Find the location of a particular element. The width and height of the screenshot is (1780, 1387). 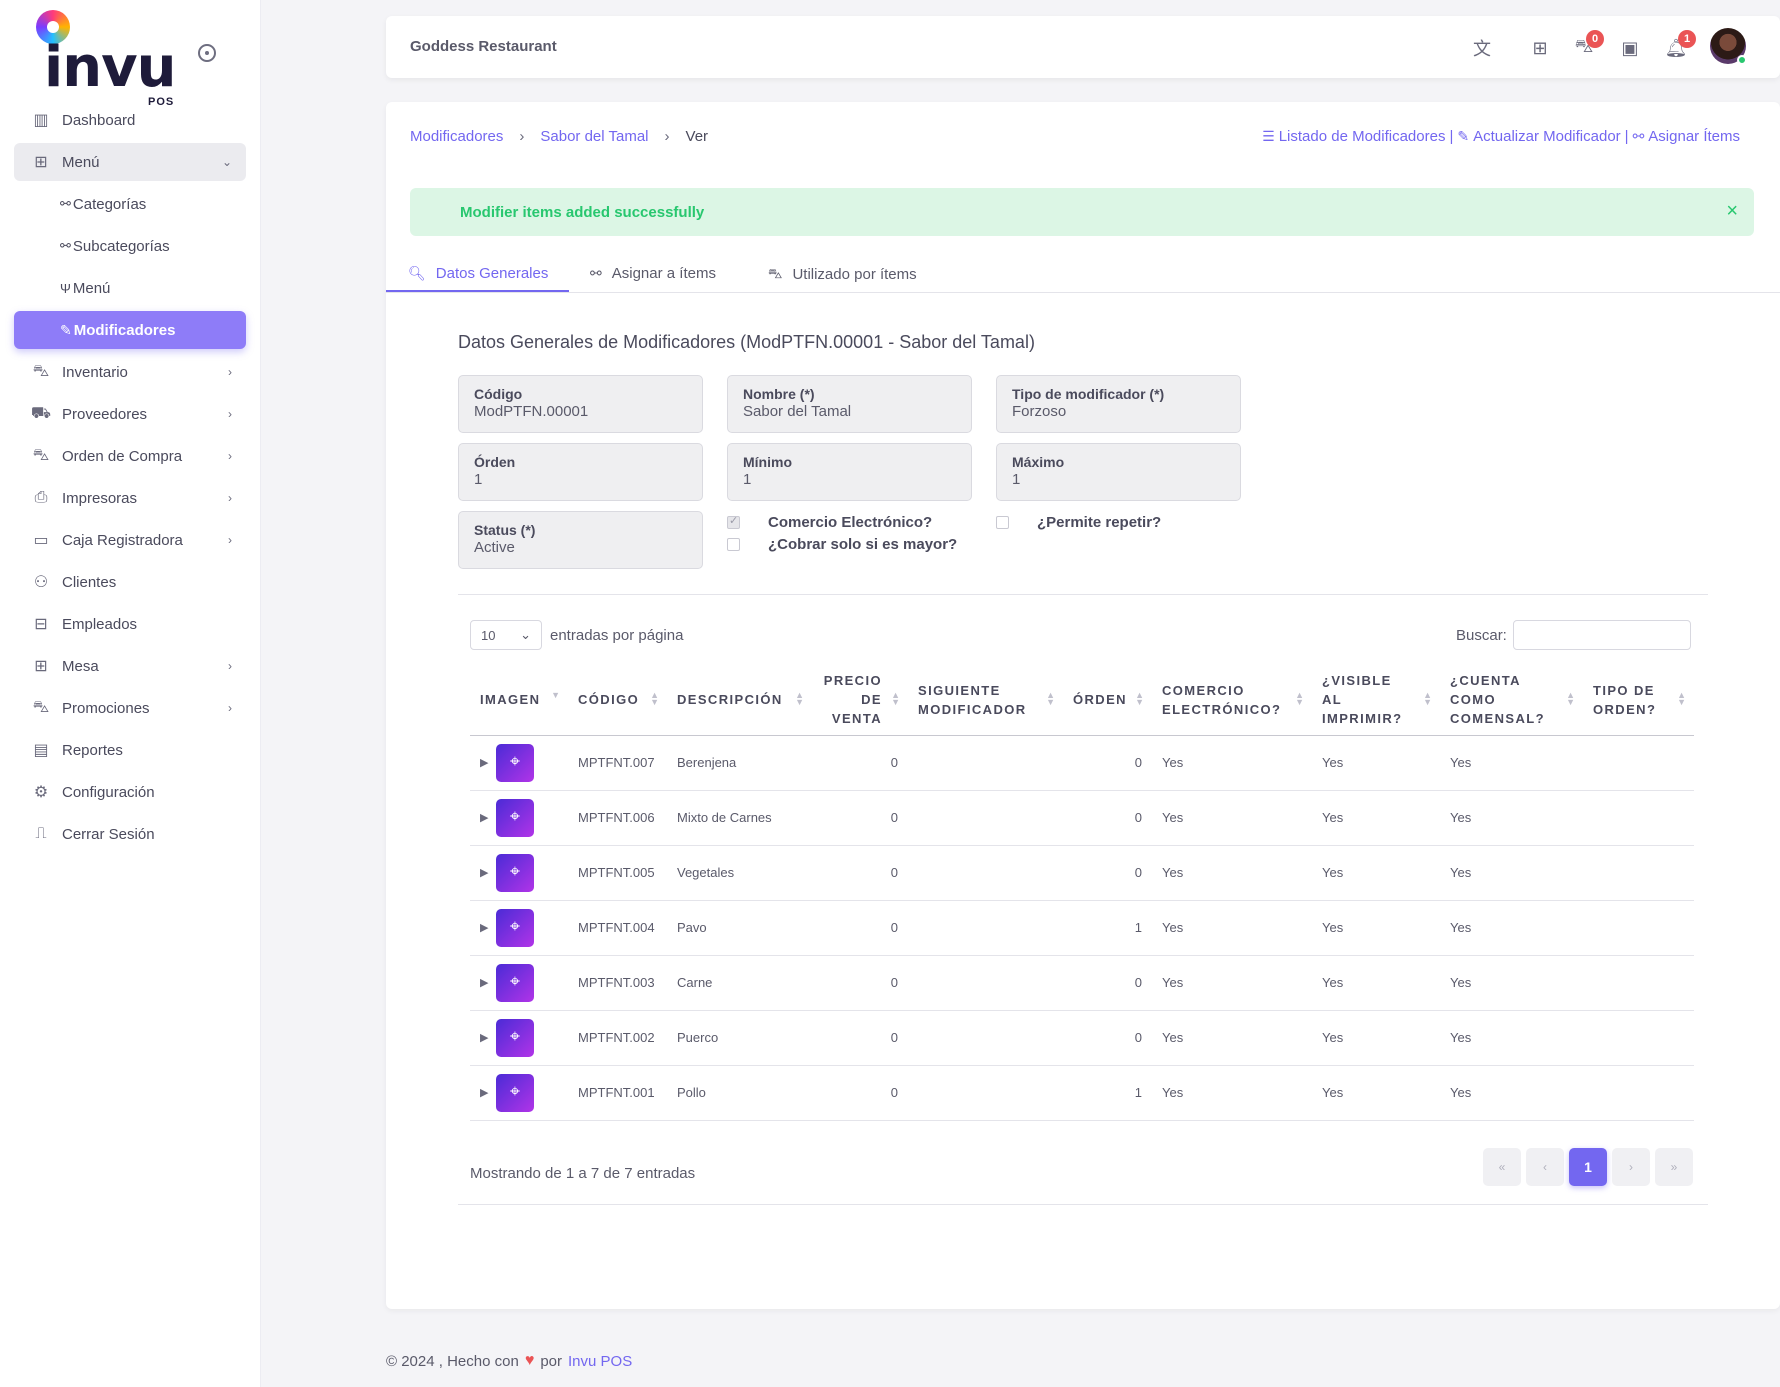

tab-utilizado-por-items: ⛍ Utilizado por ítems is located at coordinates (842, 274).